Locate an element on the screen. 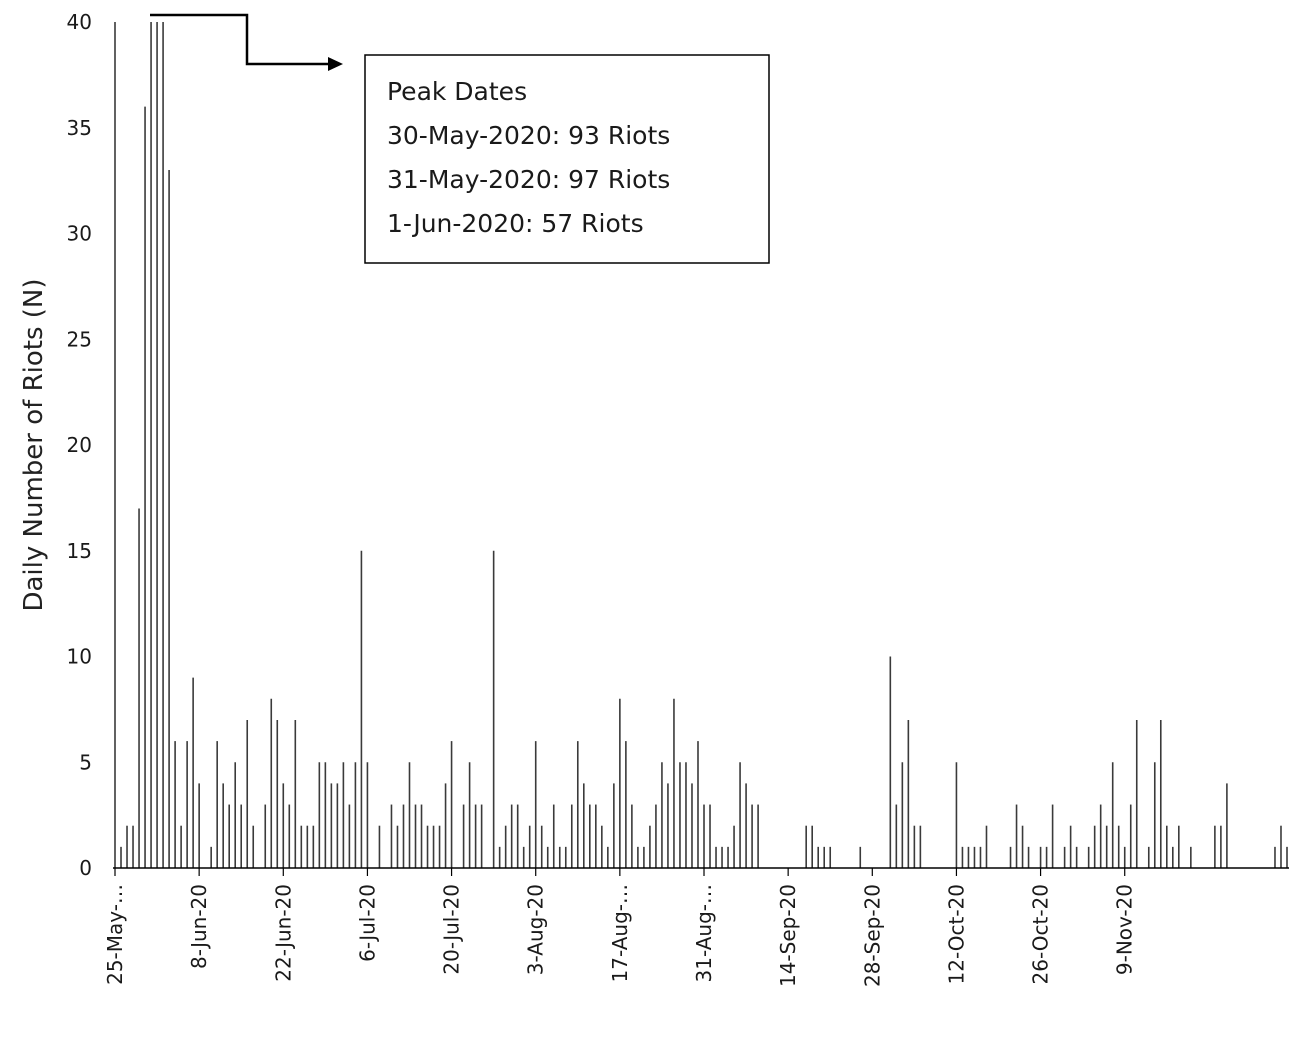  y-tick-label: 10 is located at coordinates (79, 657).